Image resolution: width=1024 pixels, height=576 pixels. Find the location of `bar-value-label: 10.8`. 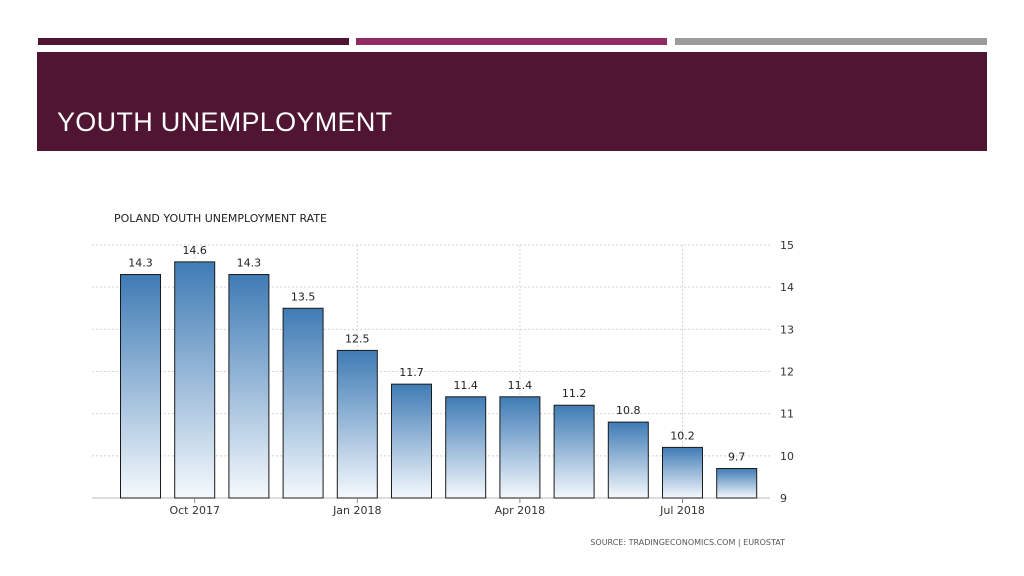

bar-value-label: 10.8 is located at coordinates (628, 410).